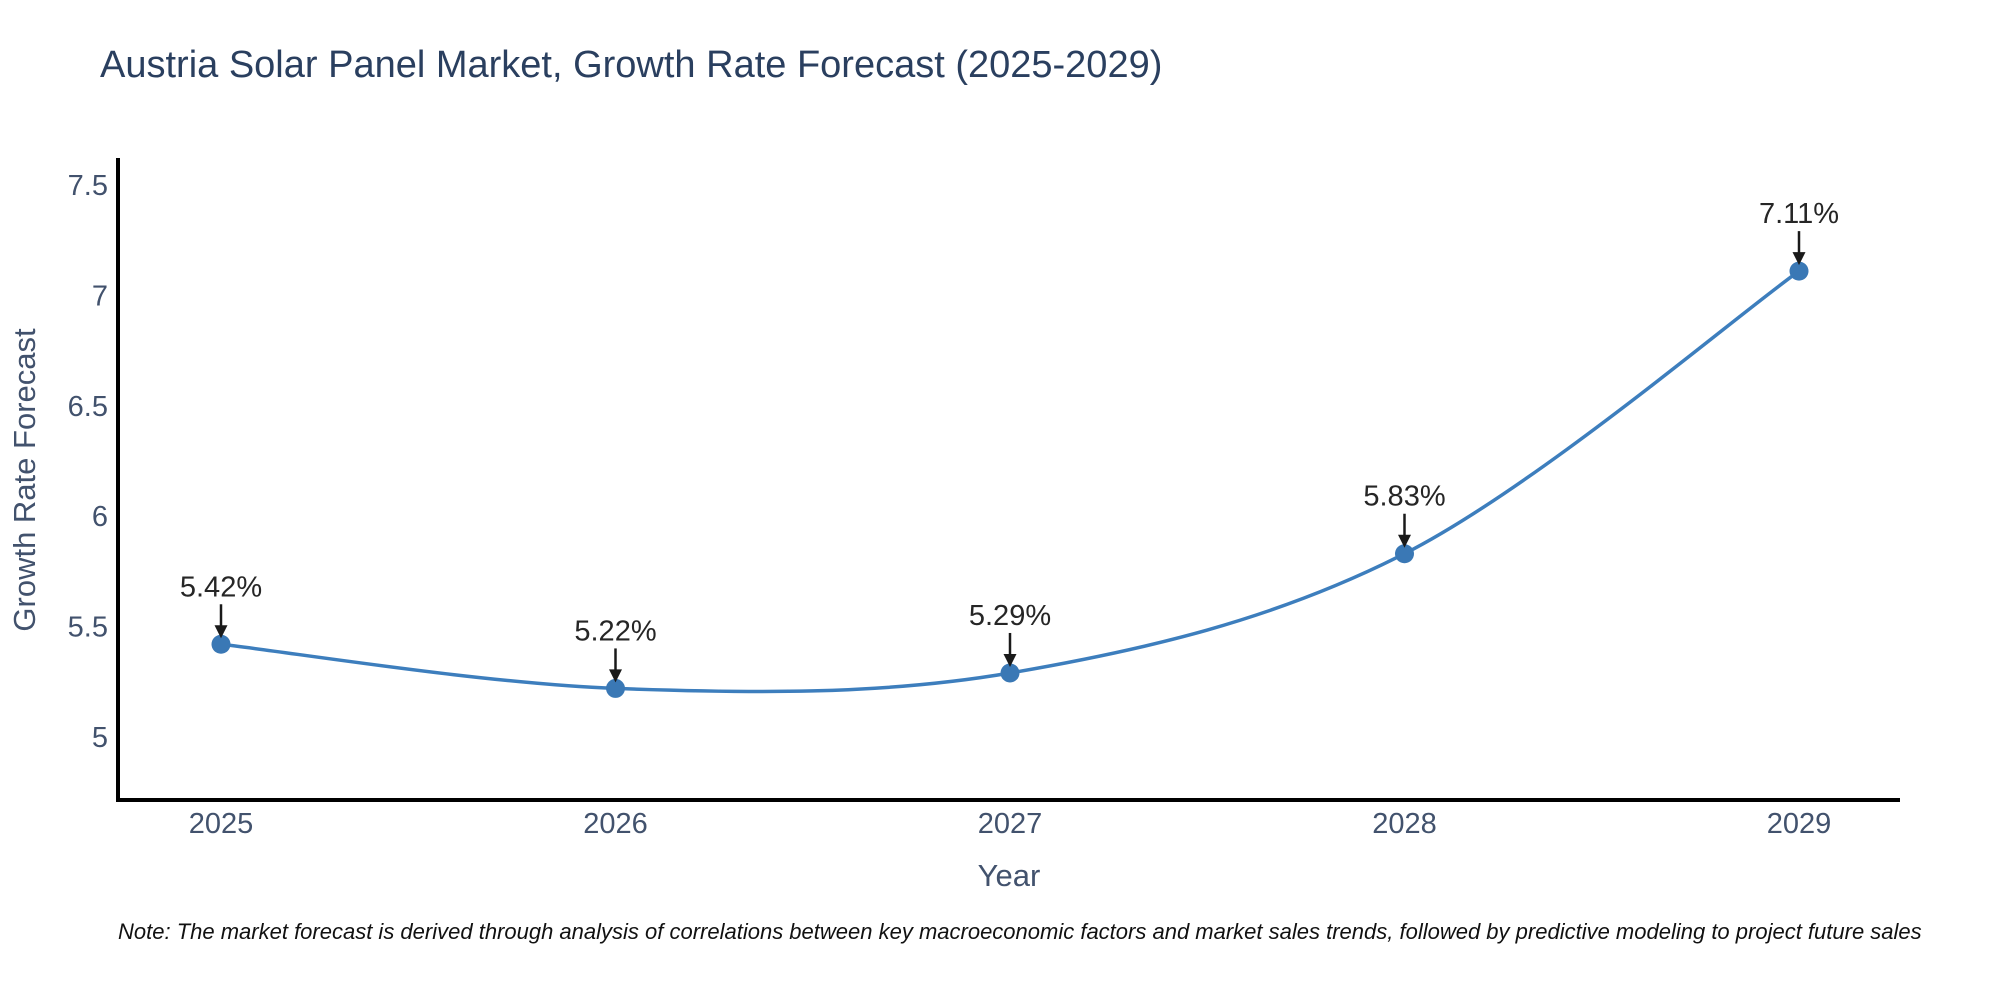  Describe the element at coordinates (1010, 660) in the screenshot. I see `annotation-arrowhead-2027` at that location.